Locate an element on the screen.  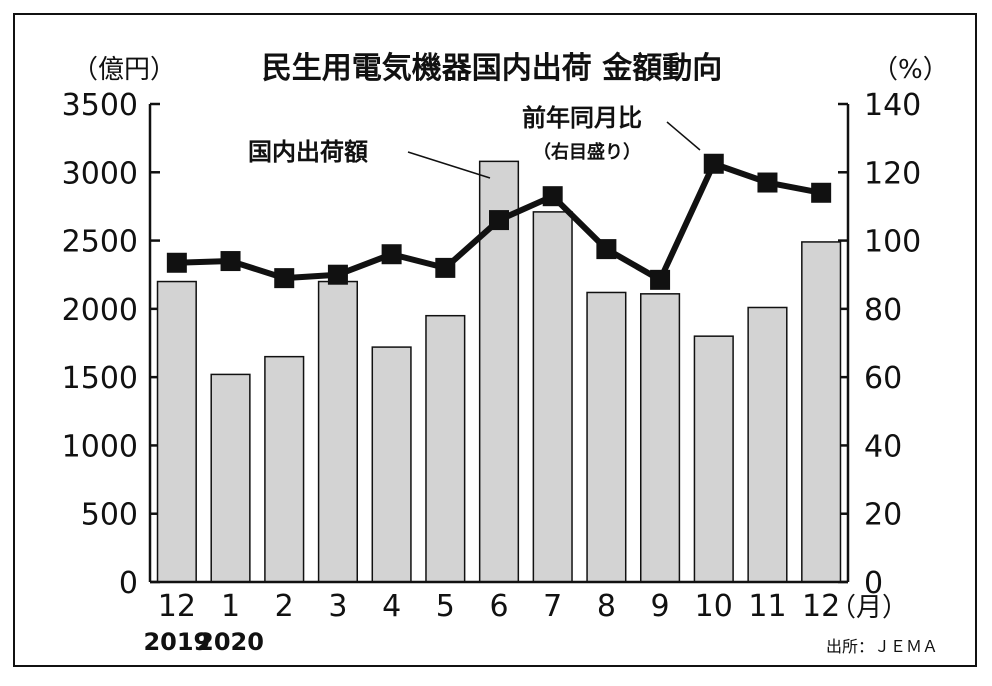
x-axis-tick-label: 9 is located at coordinates (660, 606).